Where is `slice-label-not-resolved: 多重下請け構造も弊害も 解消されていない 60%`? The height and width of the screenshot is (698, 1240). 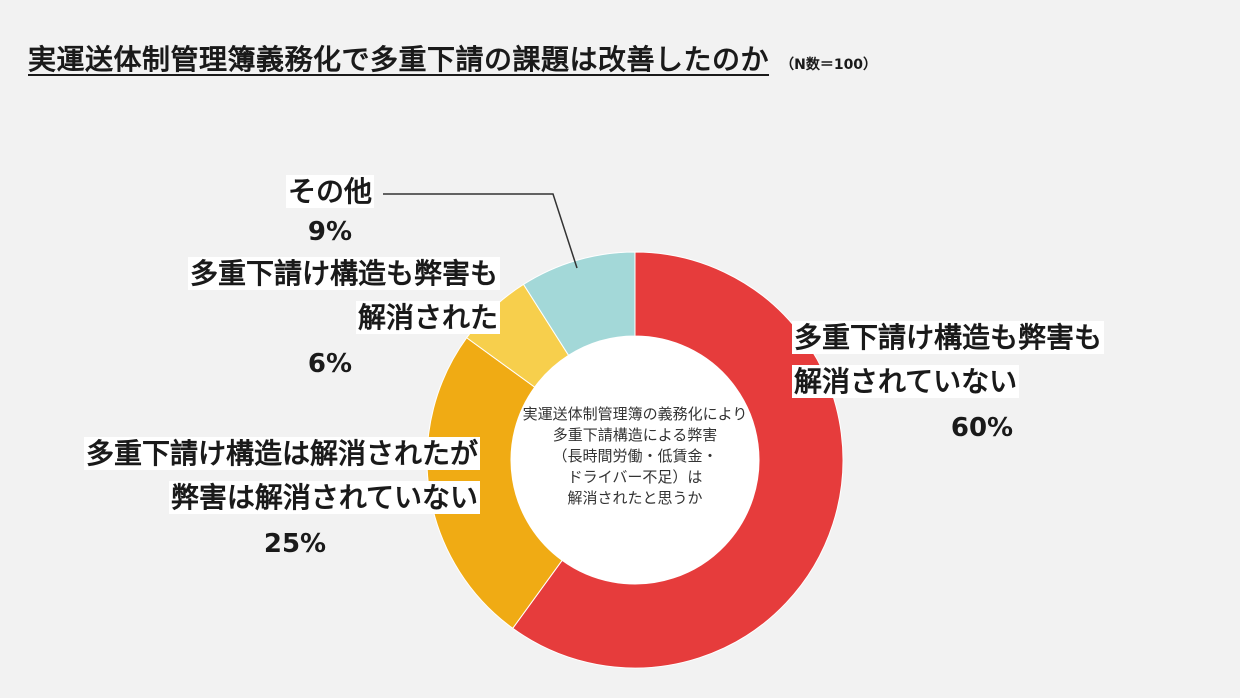 slice-label-not-resolved: 多重下請け構造も弊害も 解消されていない 60% is located at coordinates (982, 383).